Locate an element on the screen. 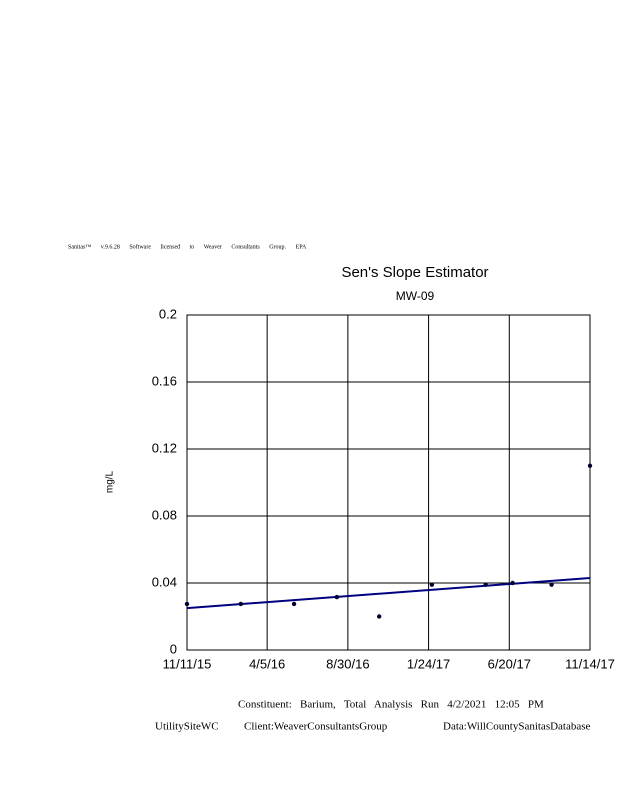 The image size is (618, 800). chart-subtitle: MW-09 is located at coordinates (415, 296).